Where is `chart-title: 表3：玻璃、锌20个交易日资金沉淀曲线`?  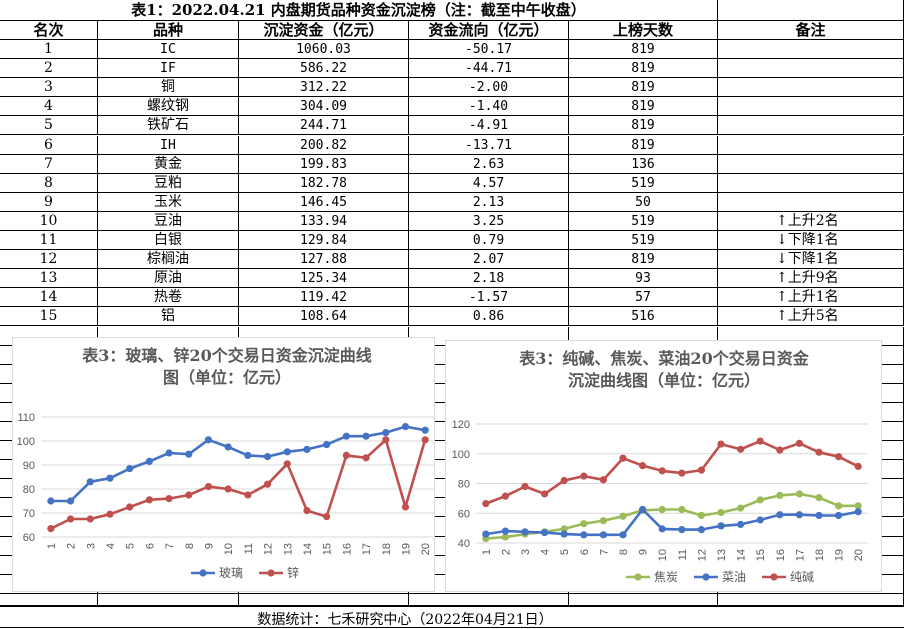 chart-title: 表3：玻璃、锌20个交易日资金沉淀曲线 is located at coordinates (226, 355).